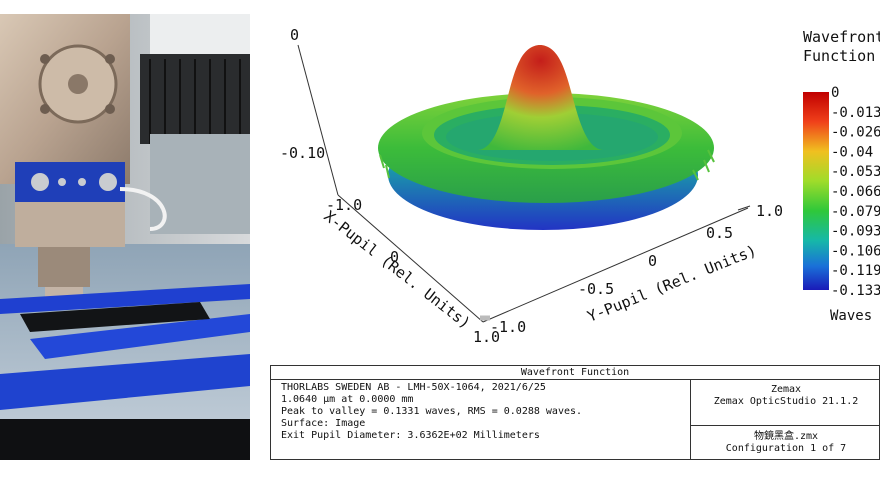 The width and height of the screenshot is (880, 479). What do you see at coordinates (540, 97) in the screenshot?
I see `wavefront-peak` at bounding box center [540, 97].